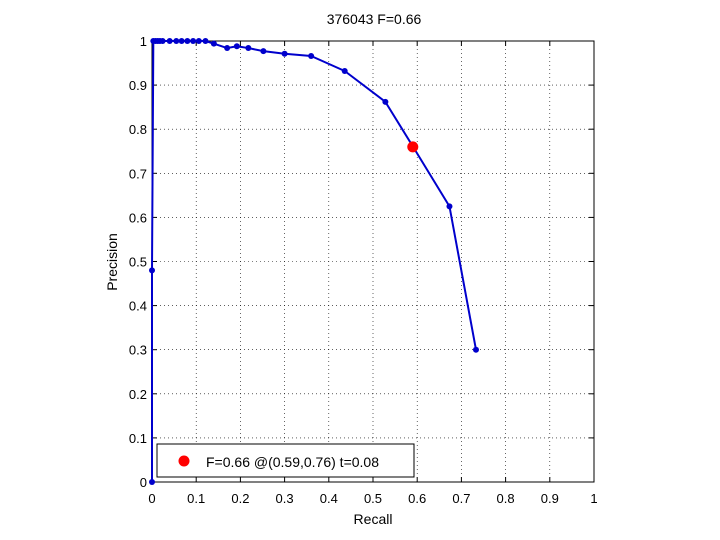  What do you see at coordinates (196, 498) in the screenshot?
I see `x-tick-label: 0.1` at bounding box center [196, 498].